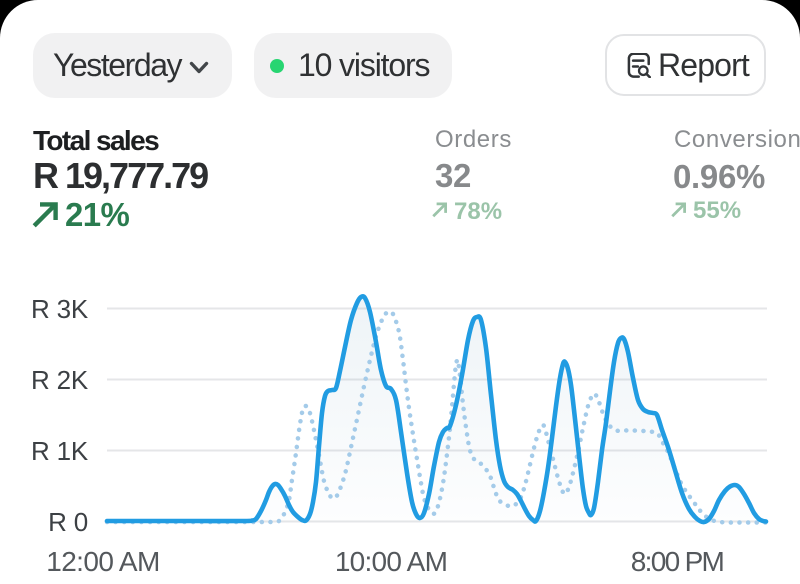 Image resolution: width=800 pixels, height=584 pixels. Describe the element at coordinates (60, 309) in the screenshot. I see `svg-text: R 3K` at that location.